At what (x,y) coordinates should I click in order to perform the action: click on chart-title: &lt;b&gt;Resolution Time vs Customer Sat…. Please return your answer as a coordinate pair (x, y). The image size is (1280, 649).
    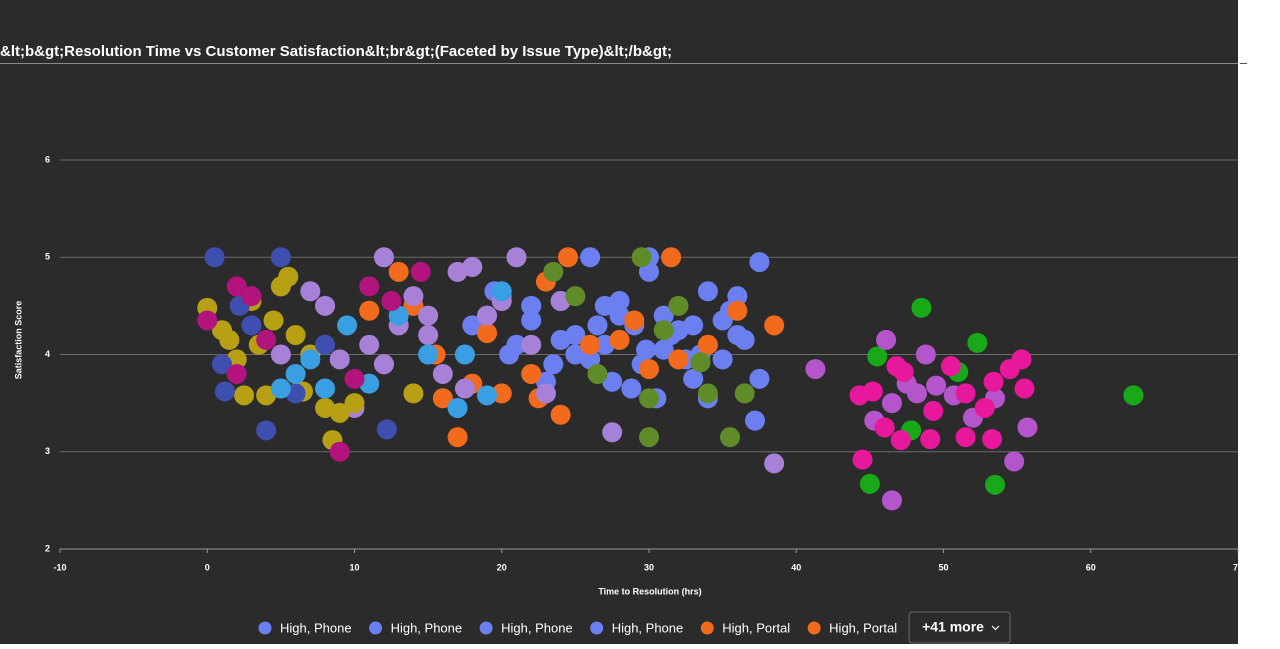
    Looking at the image, I should click on (336, 51).